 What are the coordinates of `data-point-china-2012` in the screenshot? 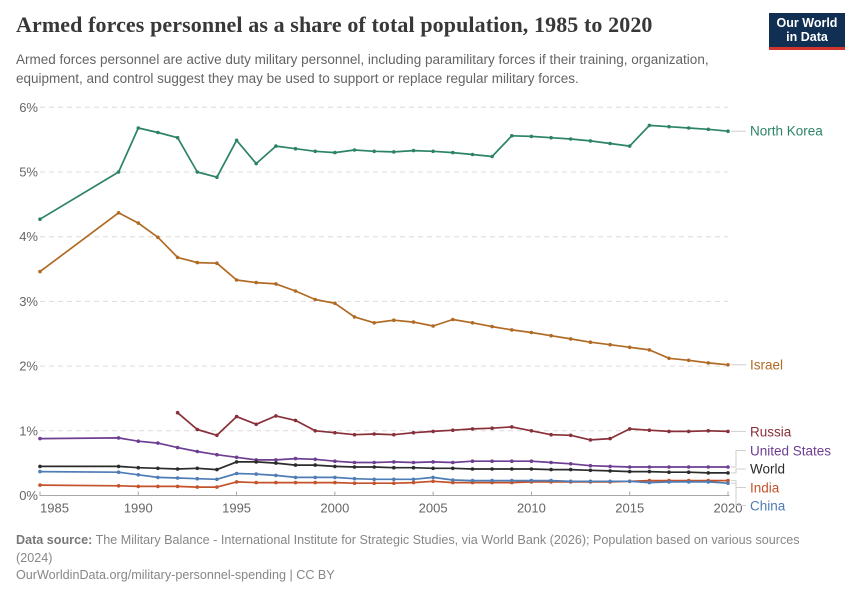 It's located at (570, 481).